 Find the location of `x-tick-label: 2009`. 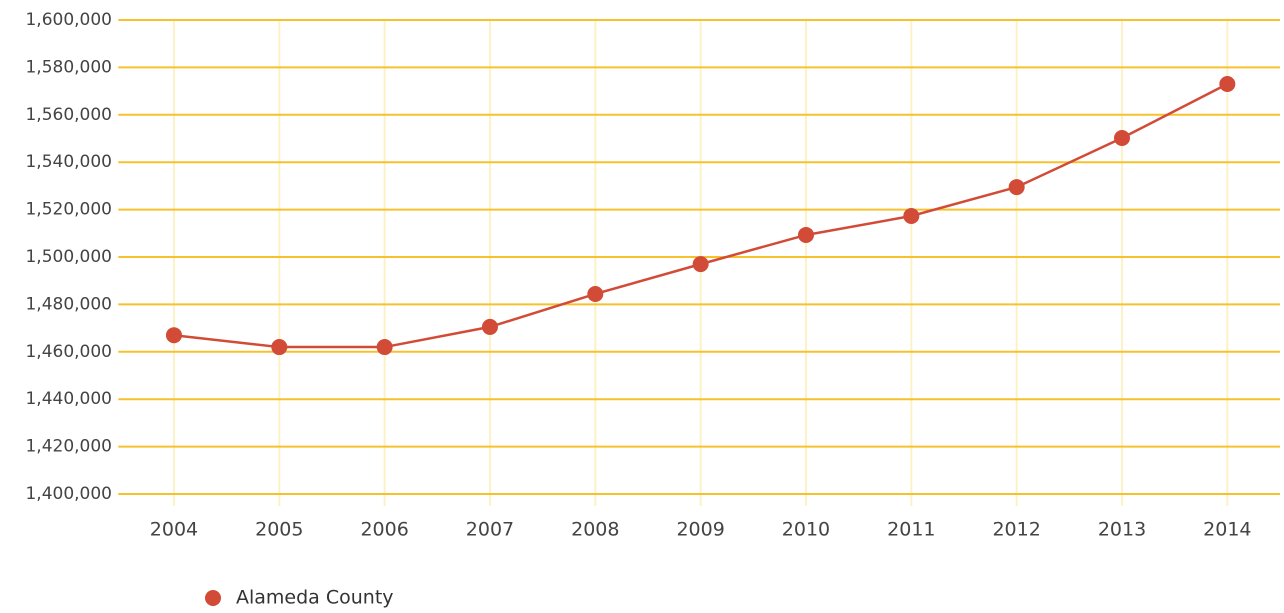

x-tick-label: 2009 is located at coordinates (700, 530).